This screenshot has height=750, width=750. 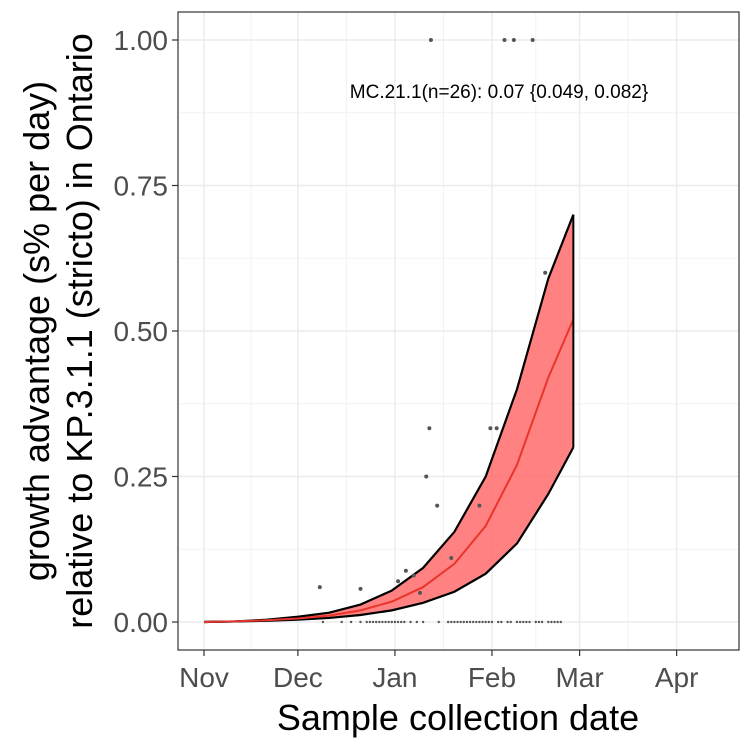 What do you see at coordinates (141, 622) in the screenshot?
I see `y-tick-label: 0.00` at bounding box center [141, 622].